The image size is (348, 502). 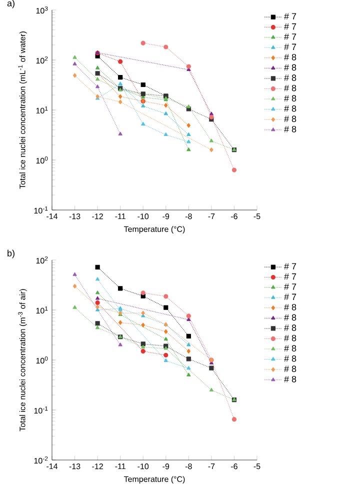 What do you see at coordinates (11, 254) in the screenshot?
I see `chart-title: b)` at bounding box center [11, 254].